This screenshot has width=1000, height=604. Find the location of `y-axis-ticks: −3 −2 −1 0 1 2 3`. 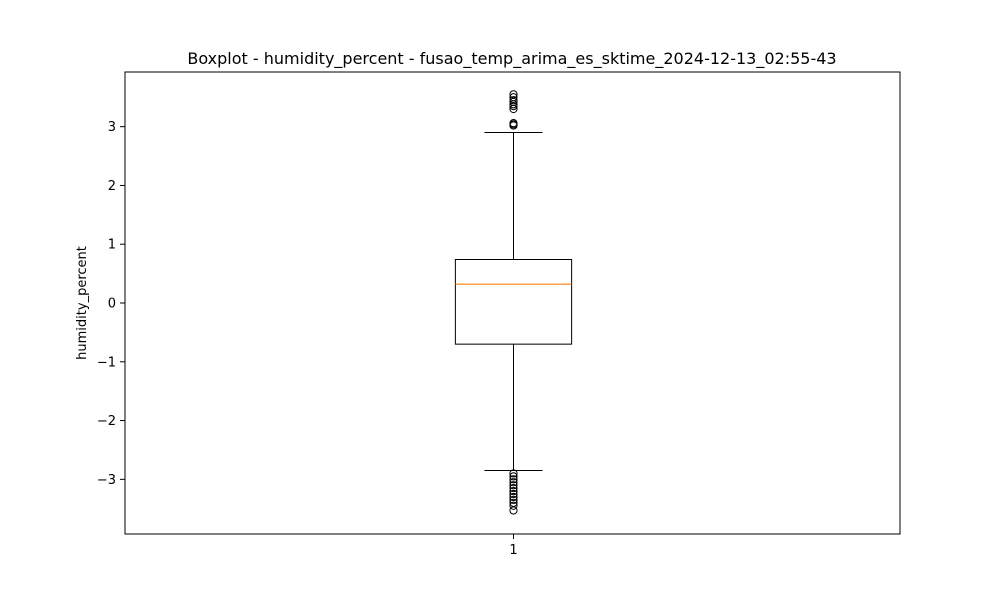

y-axis-ticks: −3 −2 −1 0 1 2 3 is located at coordinates (111, 304).